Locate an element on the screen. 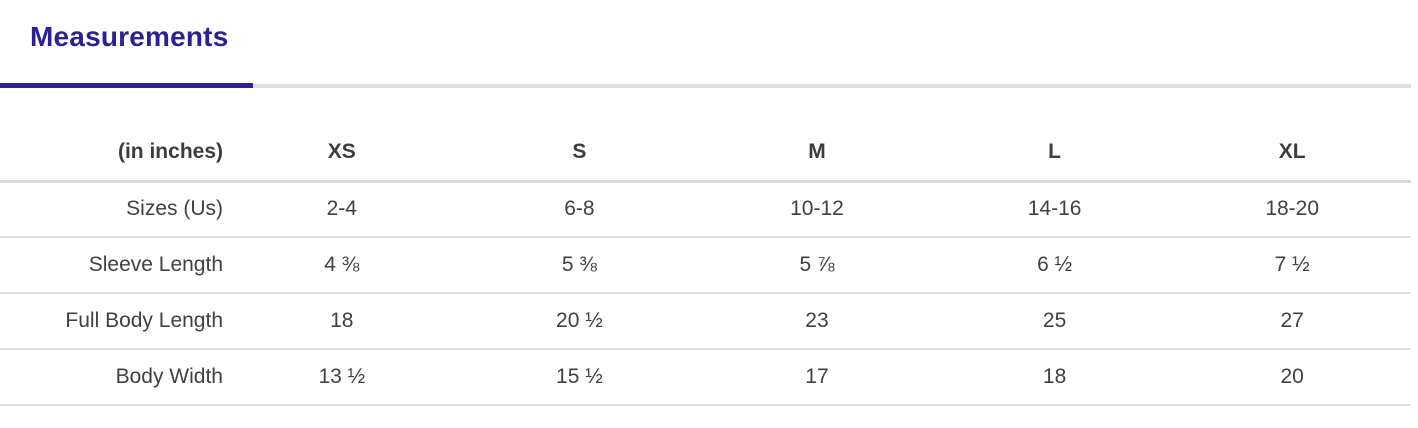  row-label: Sizes (Us) is located at coordinates (111, 209).